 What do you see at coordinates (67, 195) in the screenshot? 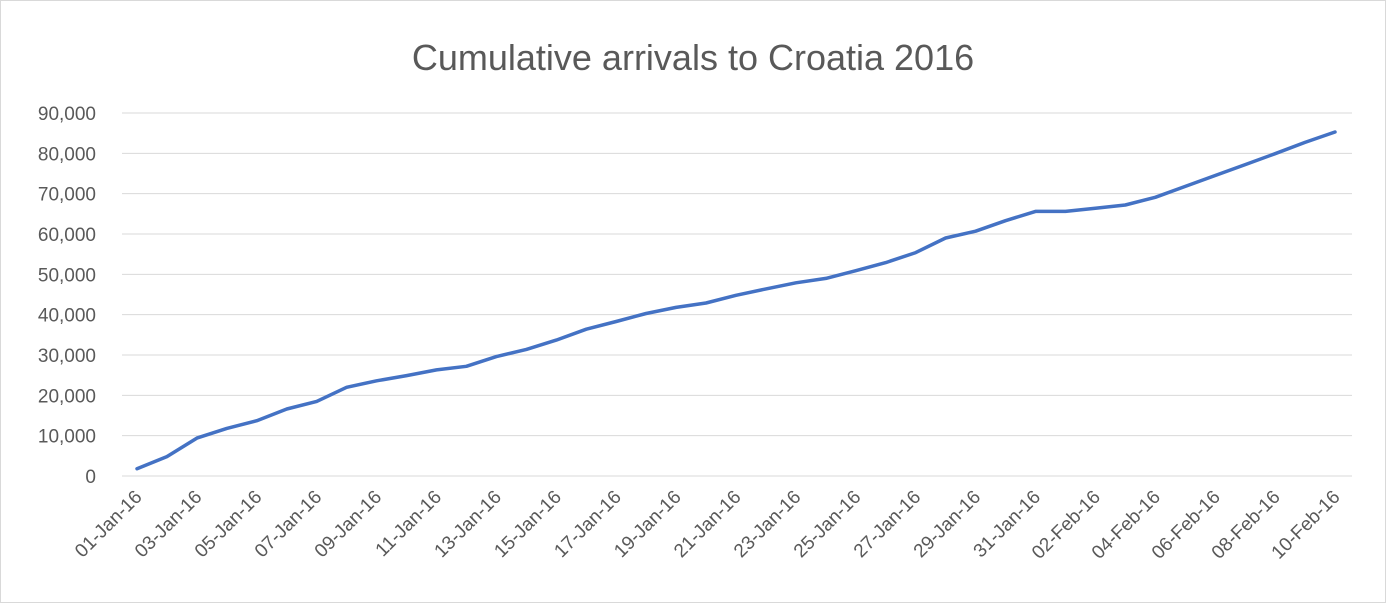
I see `y-tick-label: 70,000` at bounding box center [67, 195].